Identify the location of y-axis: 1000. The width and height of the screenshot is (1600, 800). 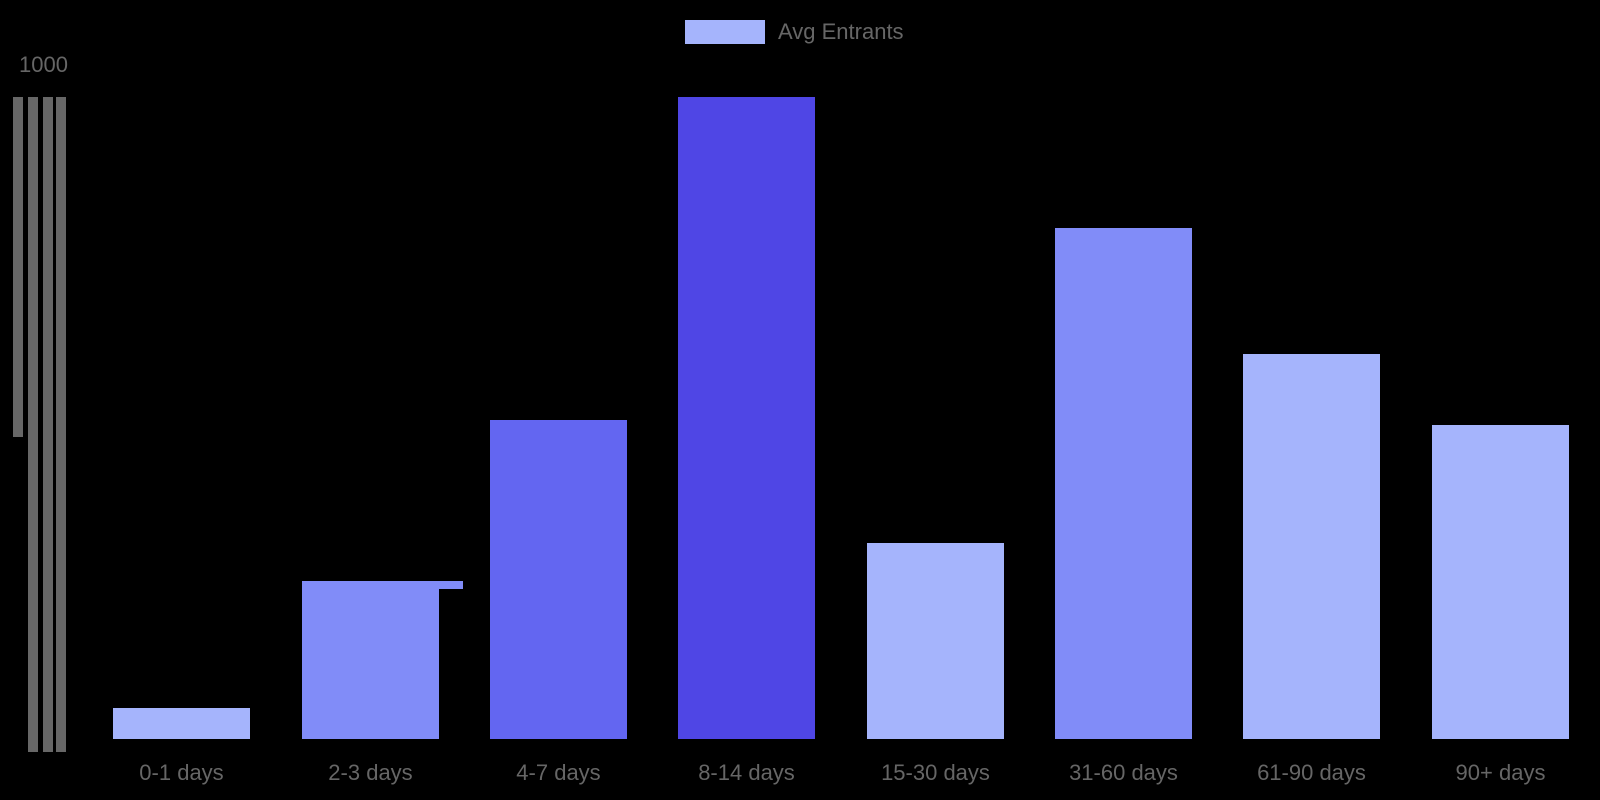
(40, 400).